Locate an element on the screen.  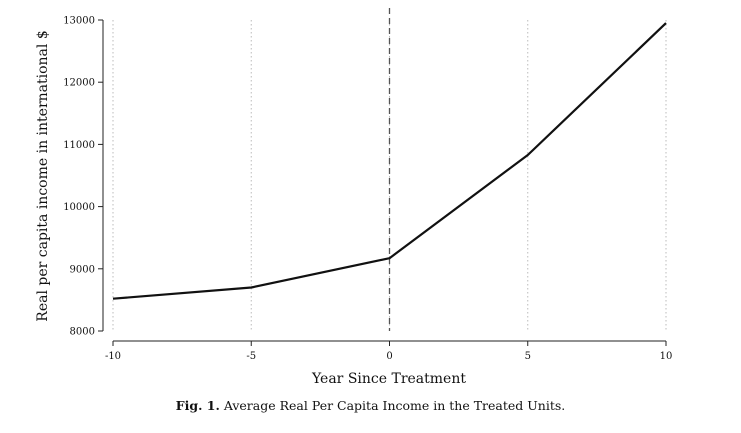
x-axis-title: Year Since Treatment is located at coordinates (388, 379).